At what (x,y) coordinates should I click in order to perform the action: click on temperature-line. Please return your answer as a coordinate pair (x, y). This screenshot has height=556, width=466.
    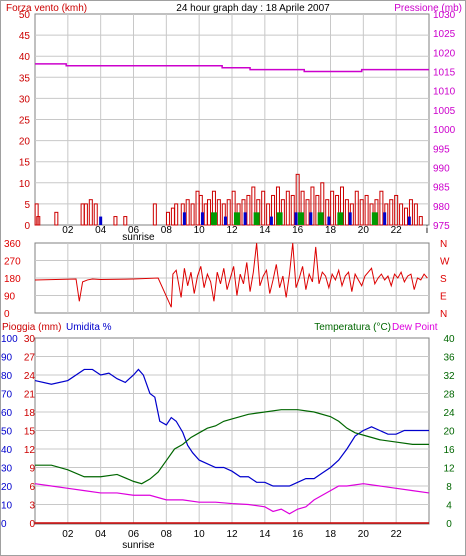
    Looking at the image, I should click on (232, 447).